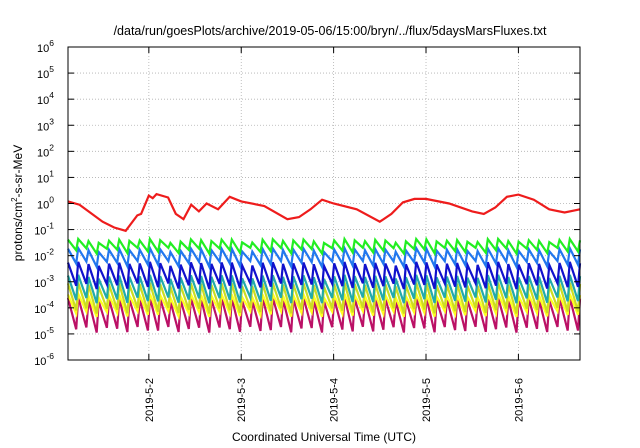 This screenshot has width=640, height=448. I want to click on y-axis-label-sup: 2, so click(14, 199).